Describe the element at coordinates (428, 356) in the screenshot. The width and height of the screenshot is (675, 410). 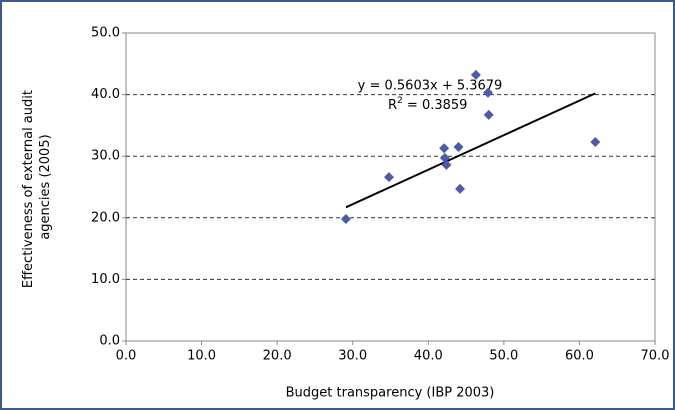
I see `x-tick-label: 40.0` at that location.